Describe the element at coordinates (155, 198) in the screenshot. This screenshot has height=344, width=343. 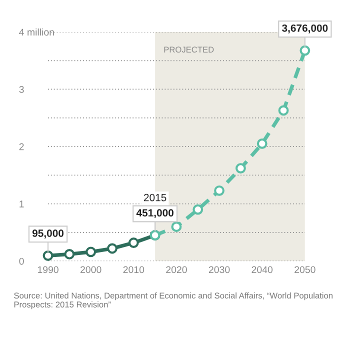
I see `annotation: 2015` at that location.